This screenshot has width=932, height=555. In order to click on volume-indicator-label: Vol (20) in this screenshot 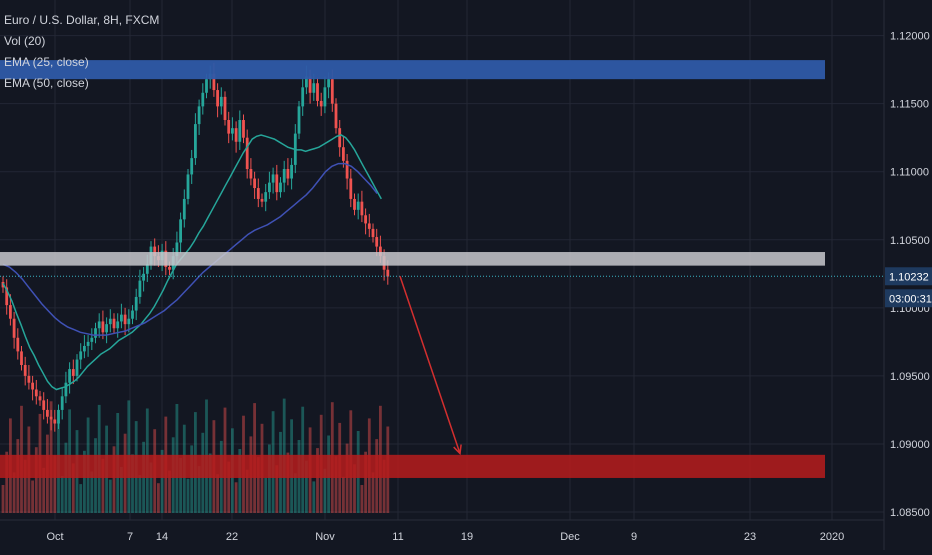, I will do `click(25, 41)`.